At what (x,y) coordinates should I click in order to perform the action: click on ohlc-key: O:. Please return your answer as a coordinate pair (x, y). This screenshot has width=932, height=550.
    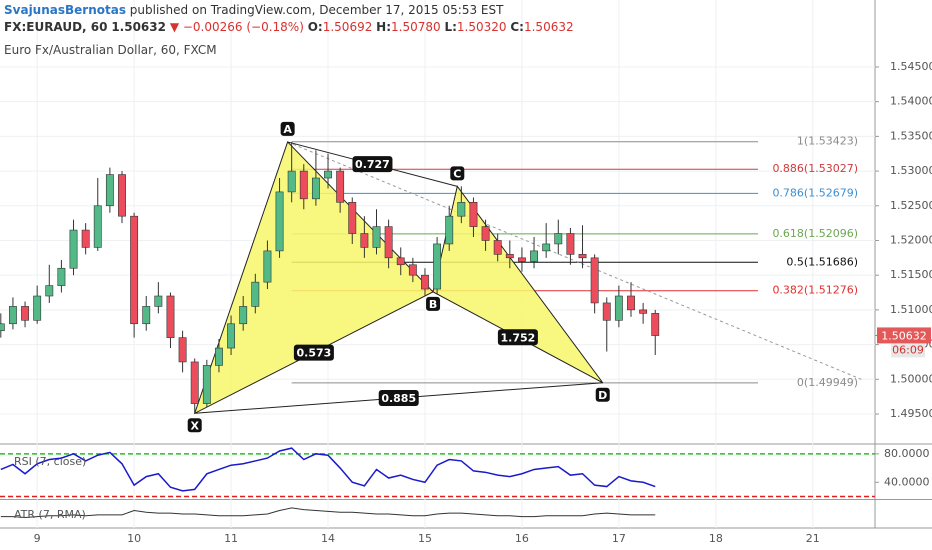
    Looking at the image, I should click on (315, 27).